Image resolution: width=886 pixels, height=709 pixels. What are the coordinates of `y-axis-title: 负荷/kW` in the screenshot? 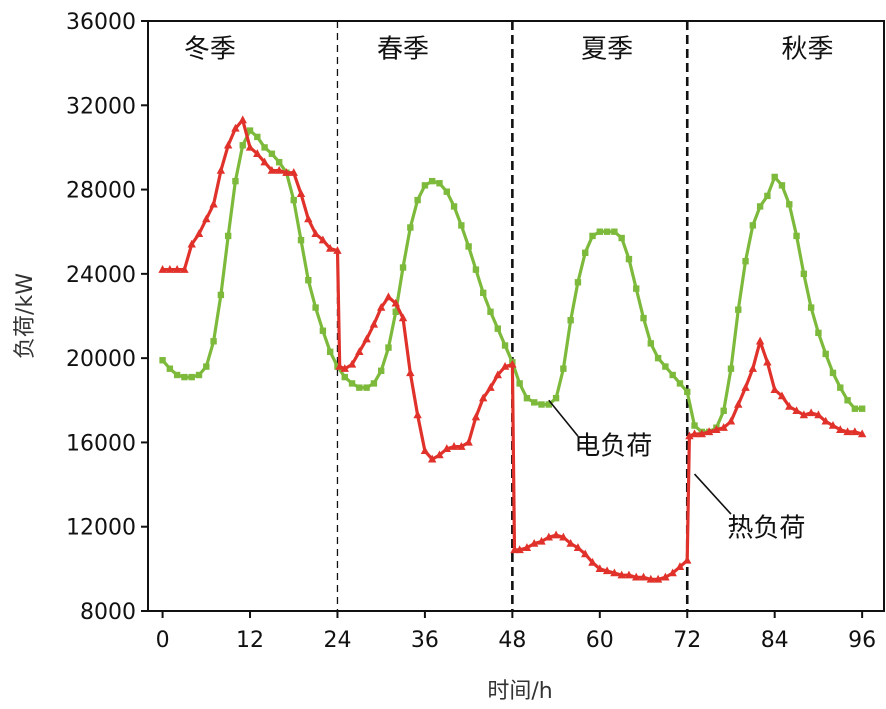 It's located at (25, 316).